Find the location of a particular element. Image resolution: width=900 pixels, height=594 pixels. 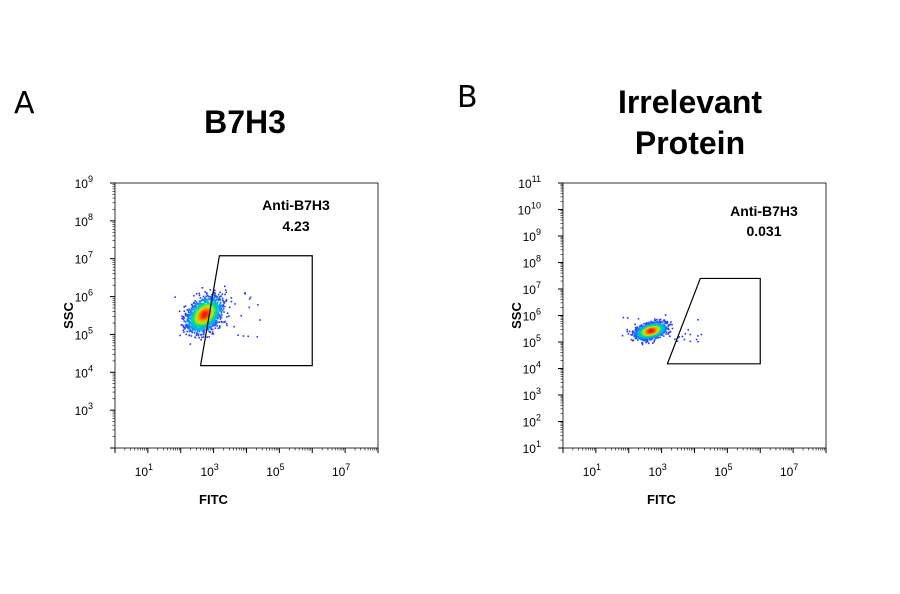

plot-b-y-tick-label: 102 is located at coordinates (532, 421).